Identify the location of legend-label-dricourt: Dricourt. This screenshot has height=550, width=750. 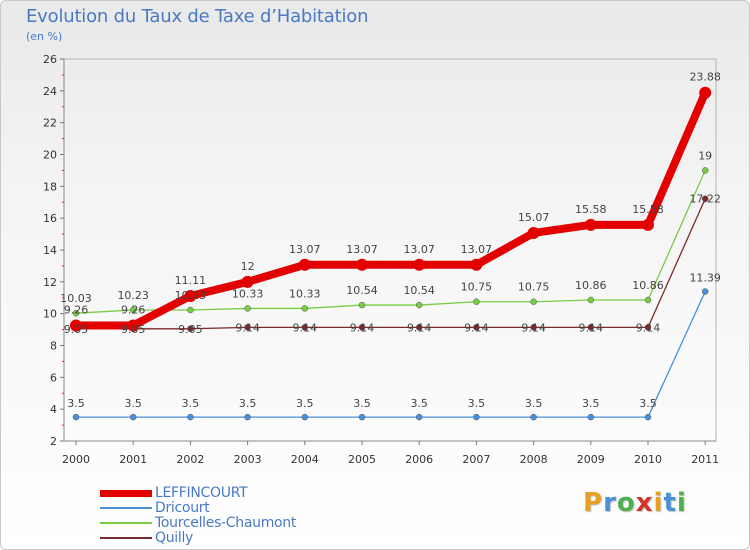
(182, 508).